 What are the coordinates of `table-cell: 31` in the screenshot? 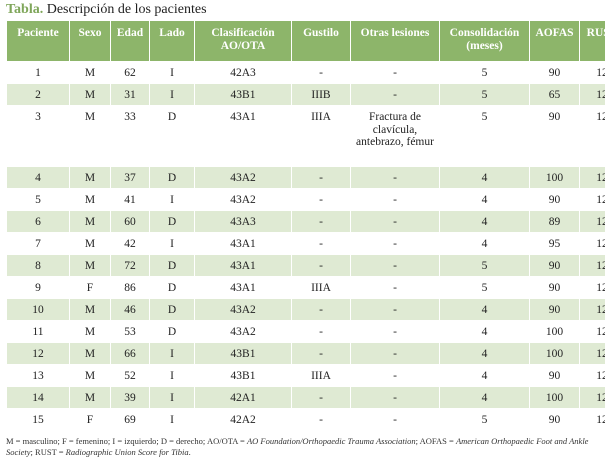 It's located at (130, 94).